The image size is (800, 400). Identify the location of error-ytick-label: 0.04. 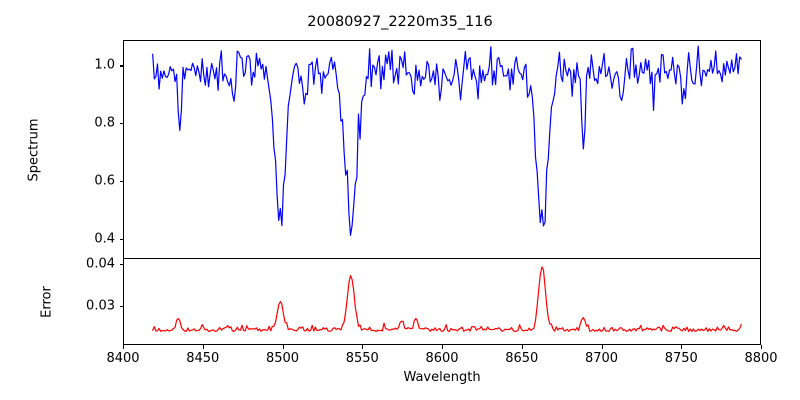
(100, 264).